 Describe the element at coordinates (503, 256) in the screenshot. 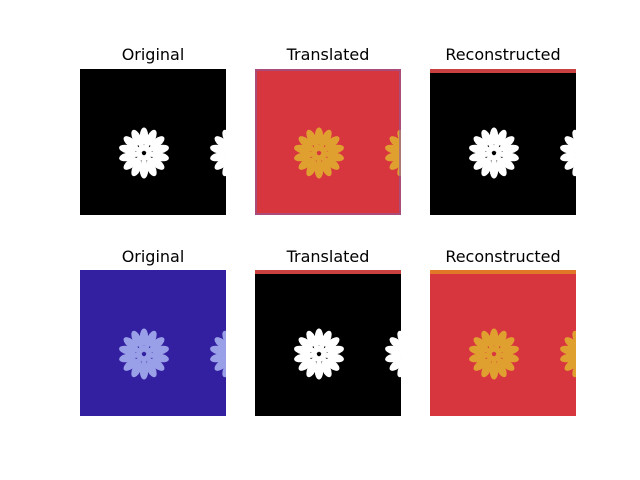

I see `panel-title-reconstructed-2: Reconstructed` at that location.